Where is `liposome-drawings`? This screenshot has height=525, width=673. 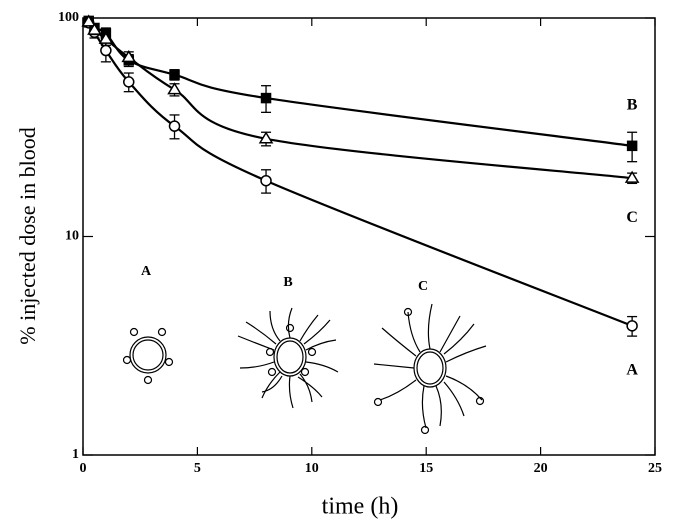
liposome-drawings is located at coordinates (304, 369).